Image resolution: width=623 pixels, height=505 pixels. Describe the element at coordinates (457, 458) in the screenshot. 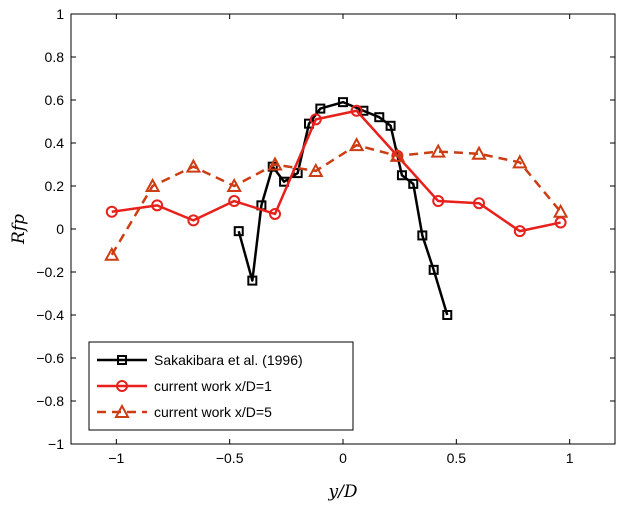

I see `x-tick-label: 0.5` at that location.